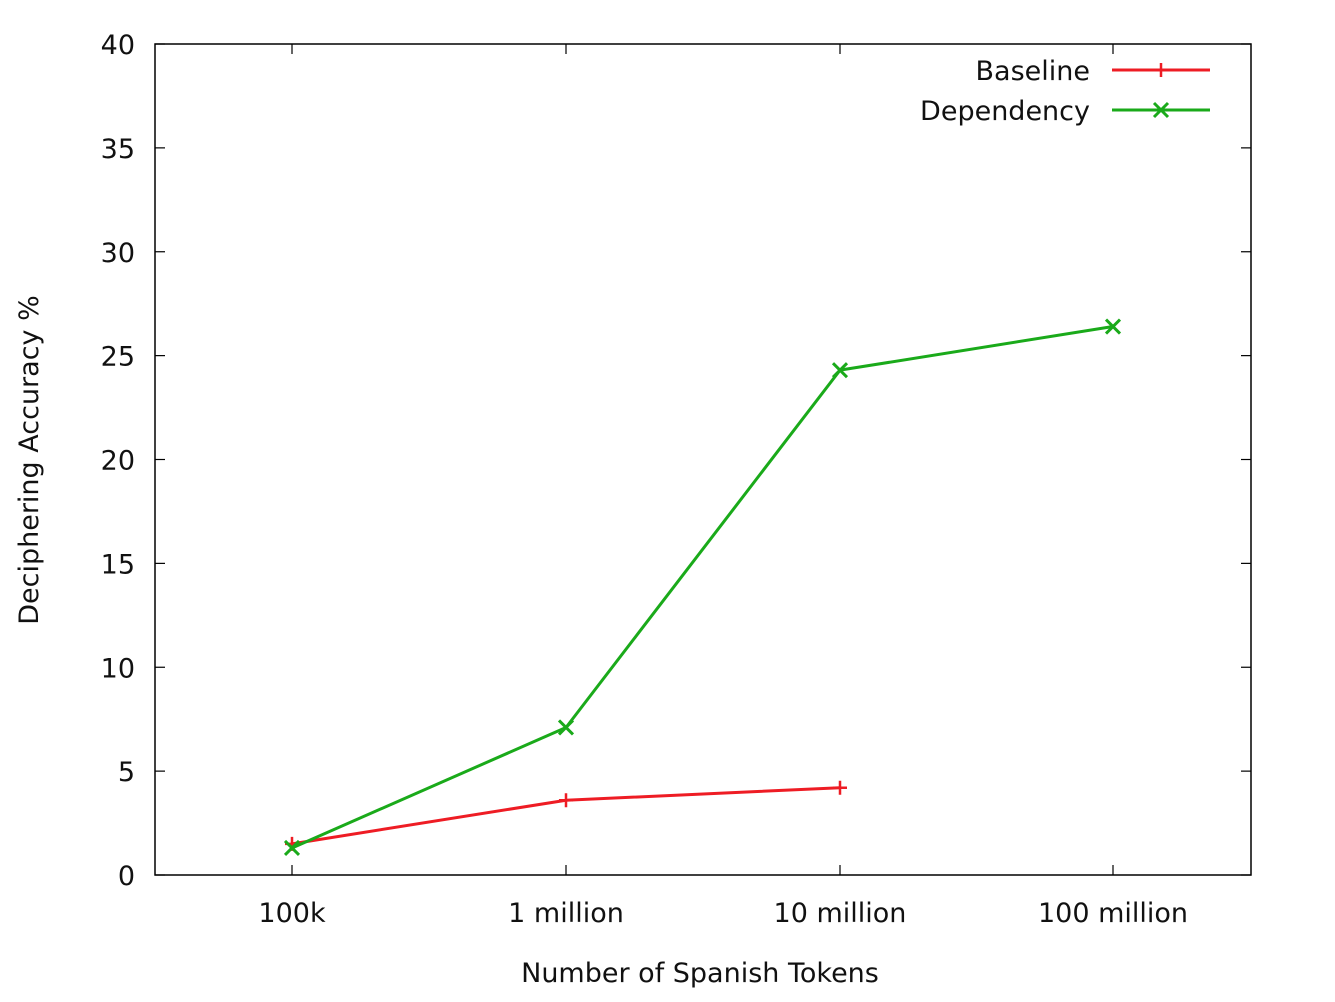 This screenshot has width=1335, height=1002. I want to click on y-tick-label: 20, so click(118, 461).